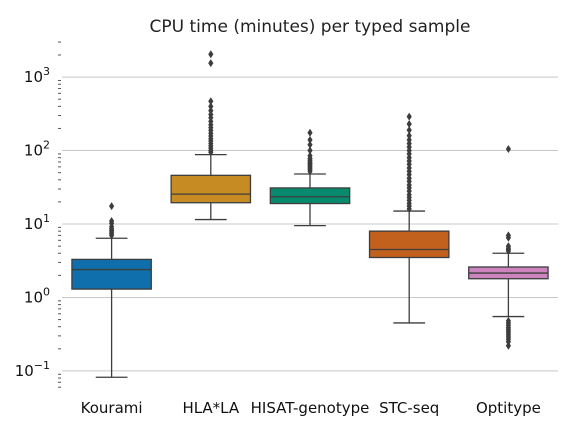 This screenshot has height=432, width=576. Describe the element at coordinates (210, 408) in the screenshot. I see `x-tick-label: HLA*LA` at that location.